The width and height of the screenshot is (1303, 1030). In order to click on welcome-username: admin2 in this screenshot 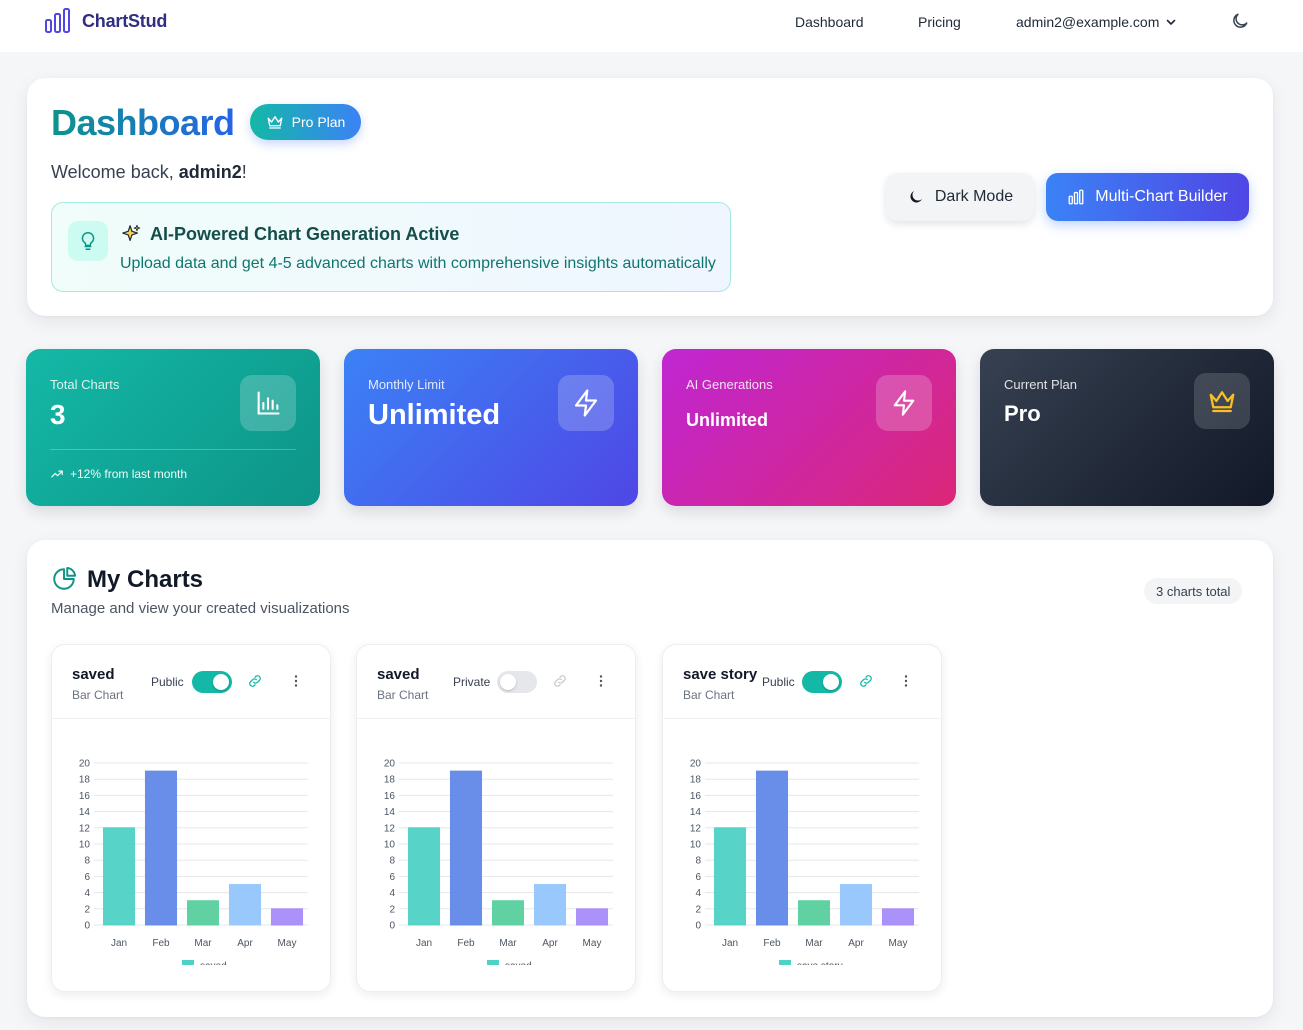, I will do `click(210, 172)`.